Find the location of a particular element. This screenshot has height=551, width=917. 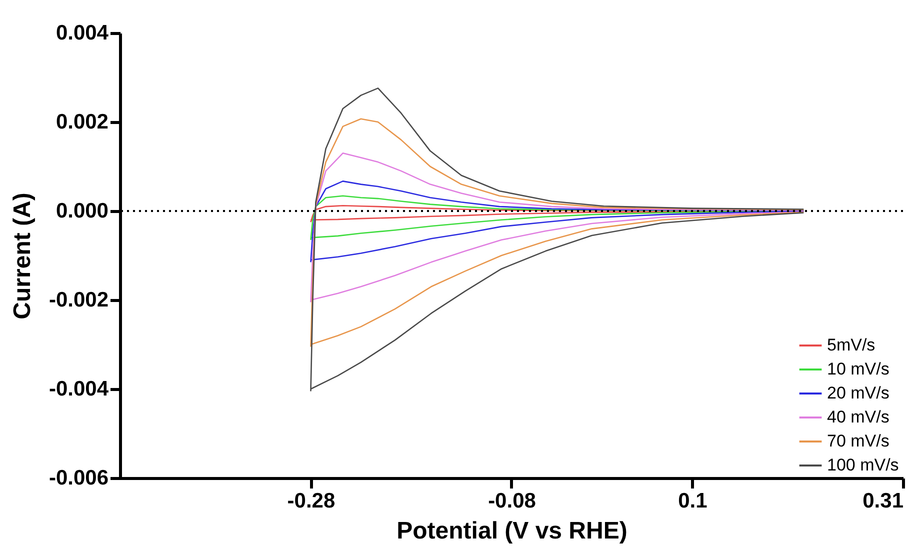

y-tick-label: -0.002 is located at coordinates (78, 300).